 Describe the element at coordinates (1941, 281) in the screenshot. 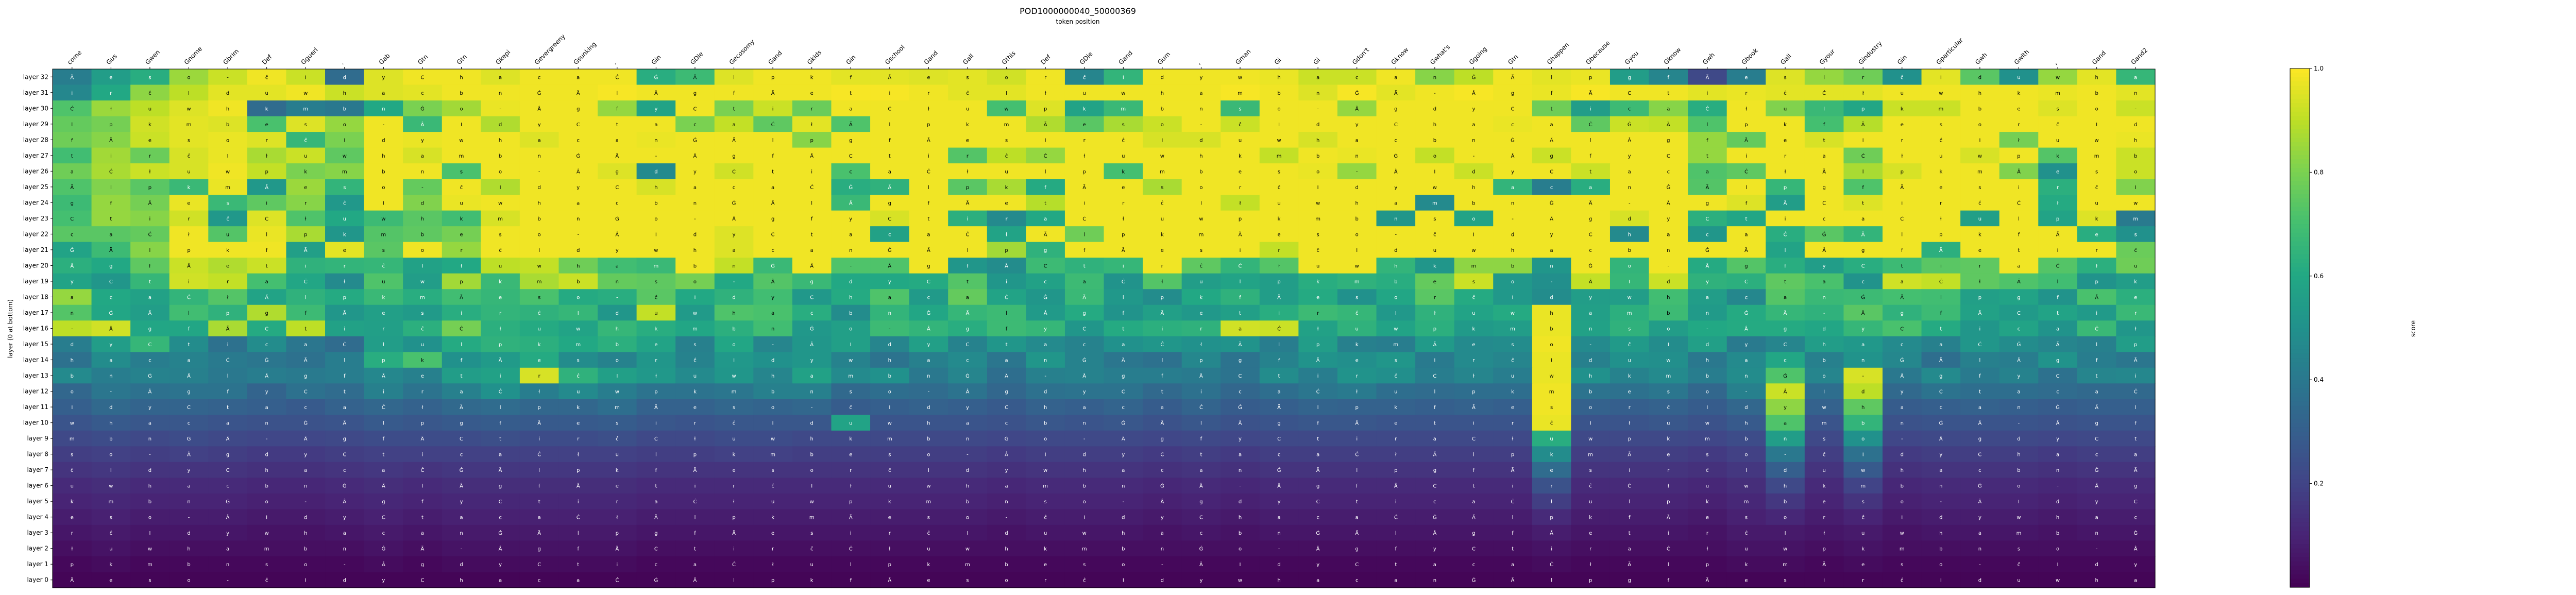

I see `cell-token-label: Ċ` at that location.